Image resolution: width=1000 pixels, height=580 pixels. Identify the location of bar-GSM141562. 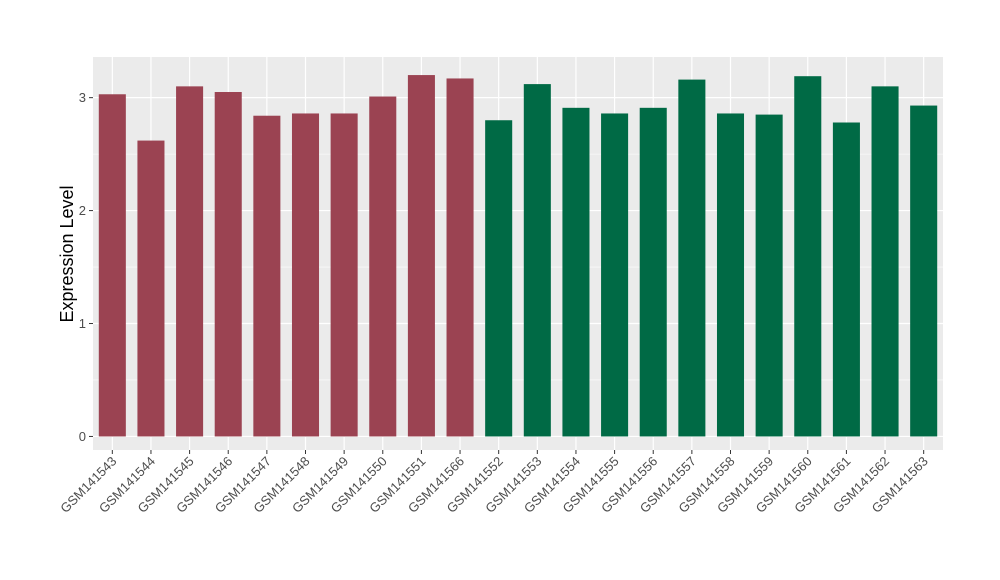
(885, 261).